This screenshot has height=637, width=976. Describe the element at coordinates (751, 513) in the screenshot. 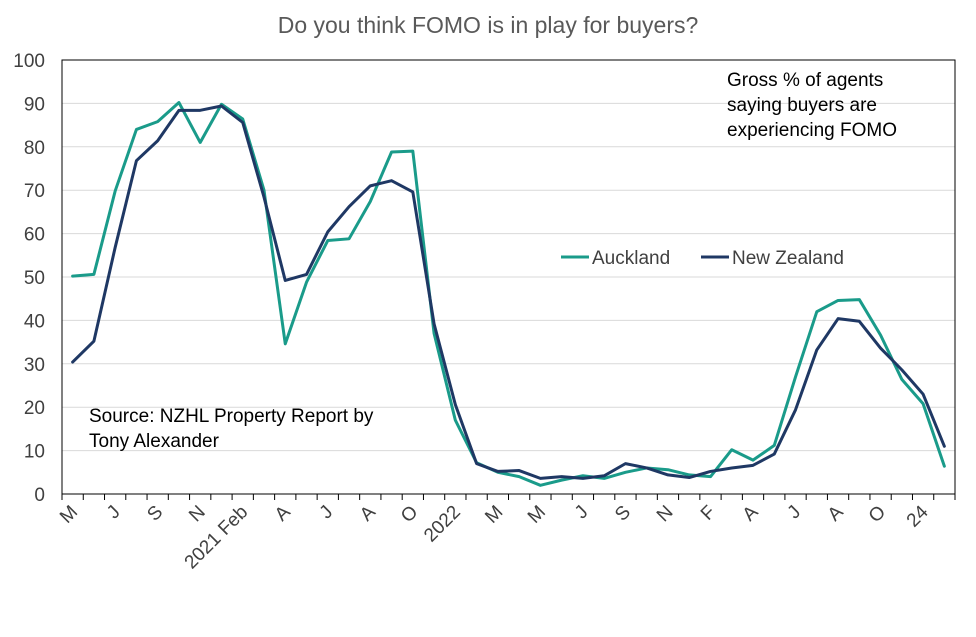

I see `x-tick-label-16: A` at that location.